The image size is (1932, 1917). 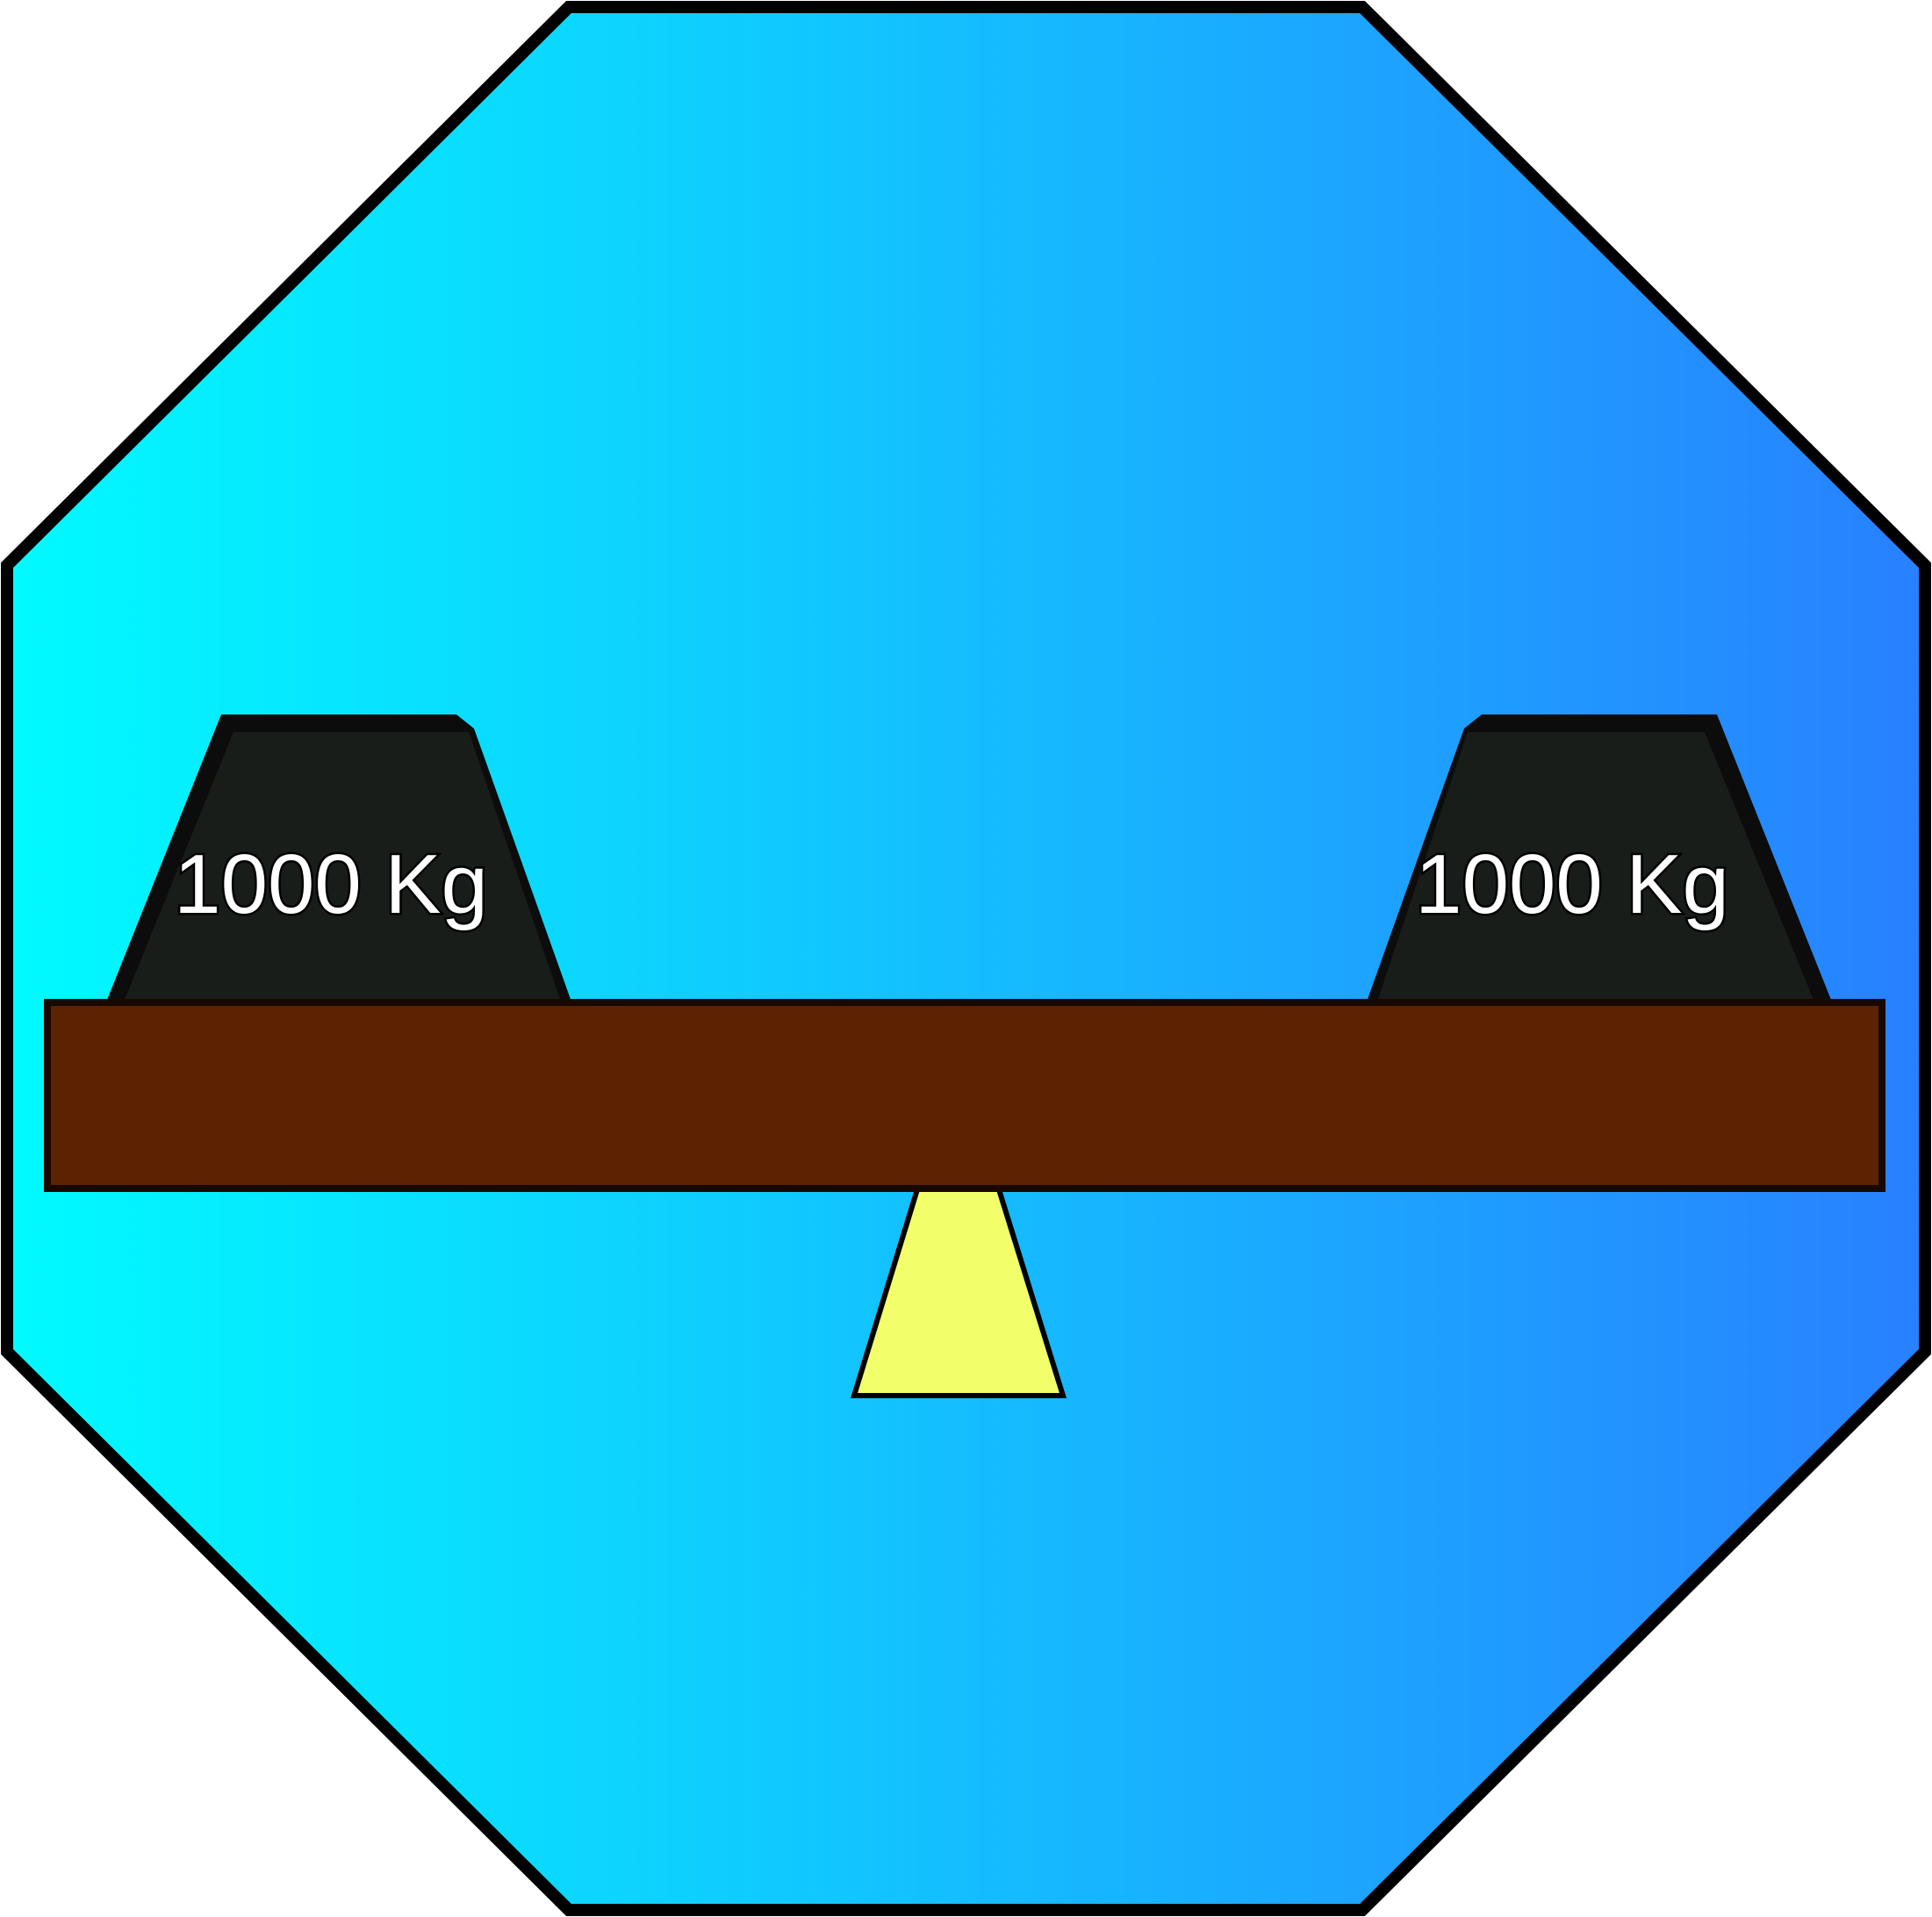 I want to click on weight-block-left: 1000 Kg, so click(x=338, y=859).